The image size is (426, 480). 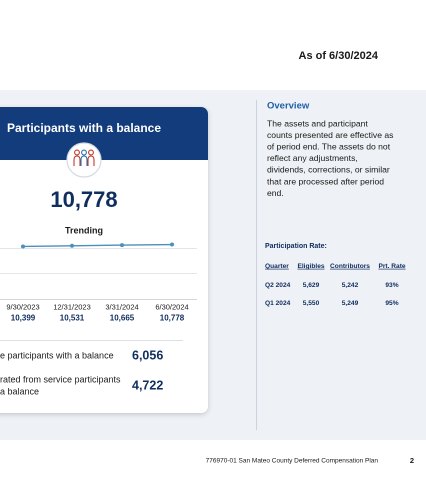 I want to click on table-header: Quarter, so click(x=277, y=266).